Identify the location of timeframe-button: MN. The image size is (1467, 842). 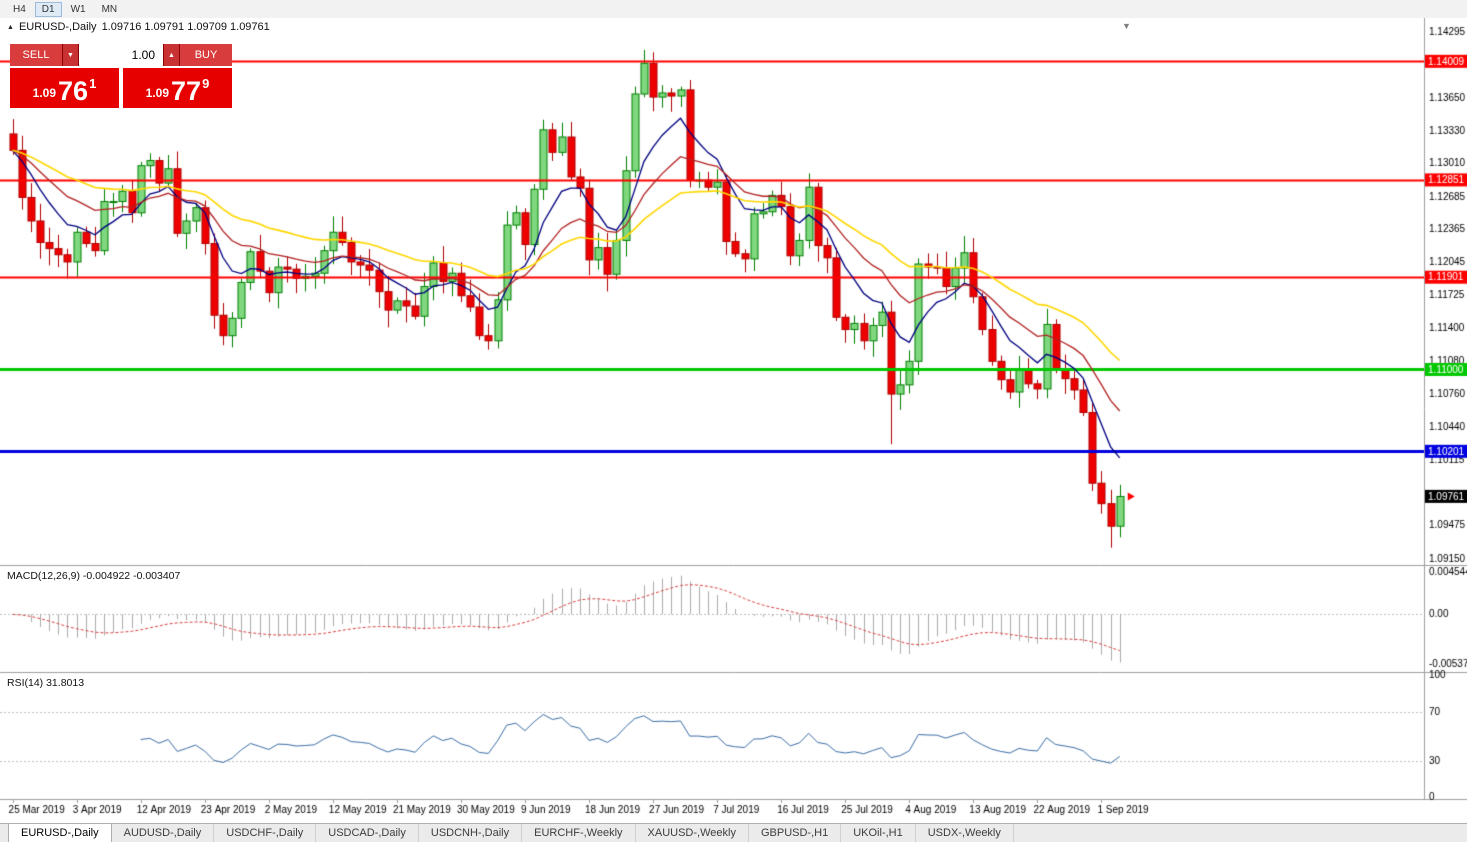
(110, 9).